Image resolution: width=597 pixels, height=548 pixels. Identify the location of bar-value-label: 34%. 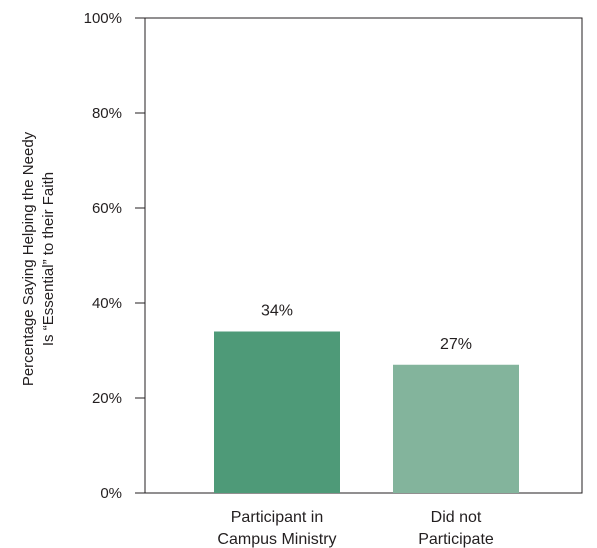
(277, 311).